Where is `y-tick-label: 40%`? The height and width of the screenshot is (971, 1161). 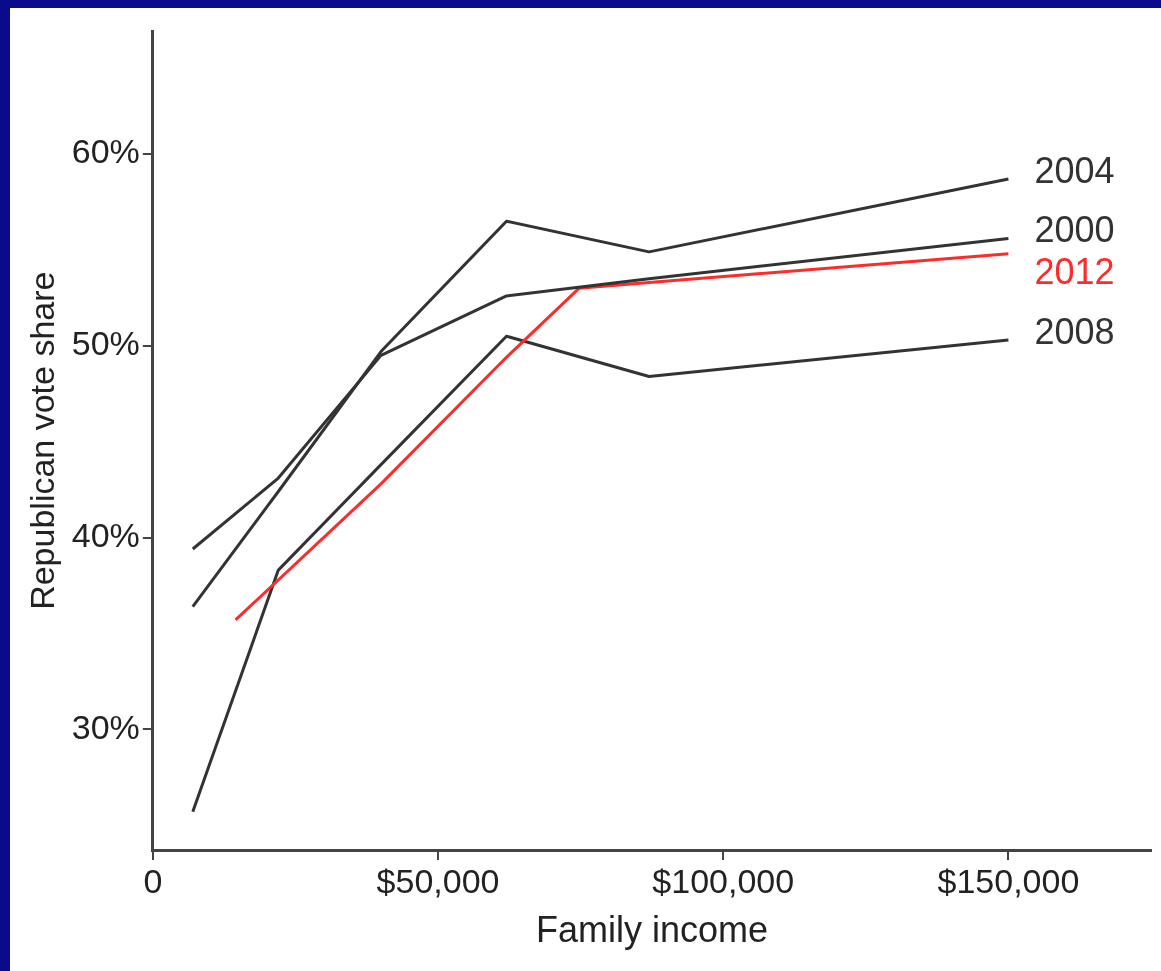
y-tick-label: 40% is located at coordinates (105, 534).